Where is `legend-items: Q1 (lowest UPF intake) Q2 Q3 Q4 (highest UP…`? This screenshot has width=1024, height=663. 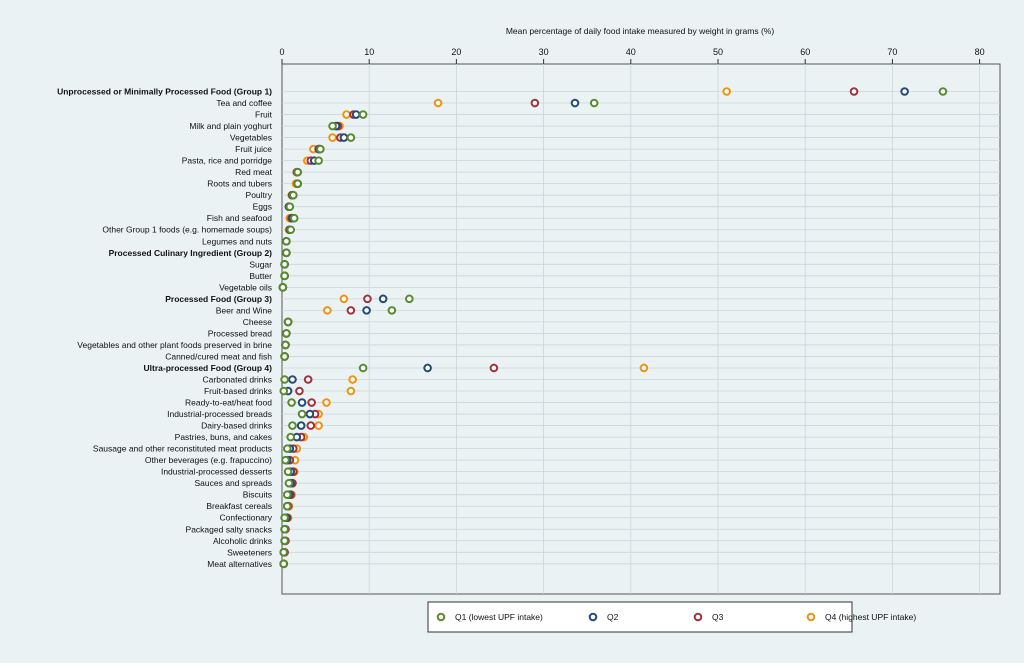 legend-items: Q1 (lowest UPF intake) Q2 Q3 Q4 (highest UP… is located at coordinates (676, 617).